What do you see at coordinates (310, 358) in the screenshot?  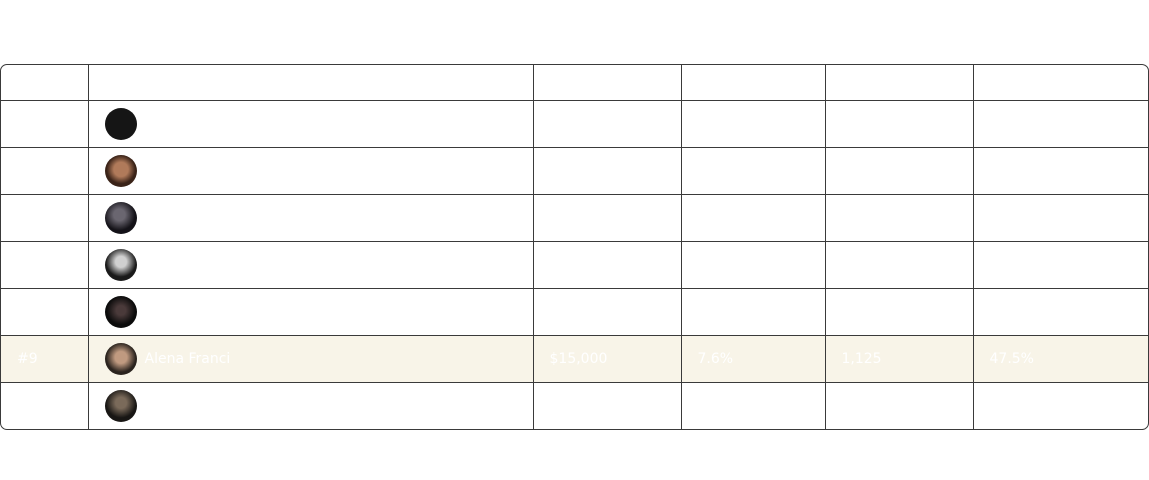 I see `user-cell: Alena Franci` at bounding box center [310, 358].